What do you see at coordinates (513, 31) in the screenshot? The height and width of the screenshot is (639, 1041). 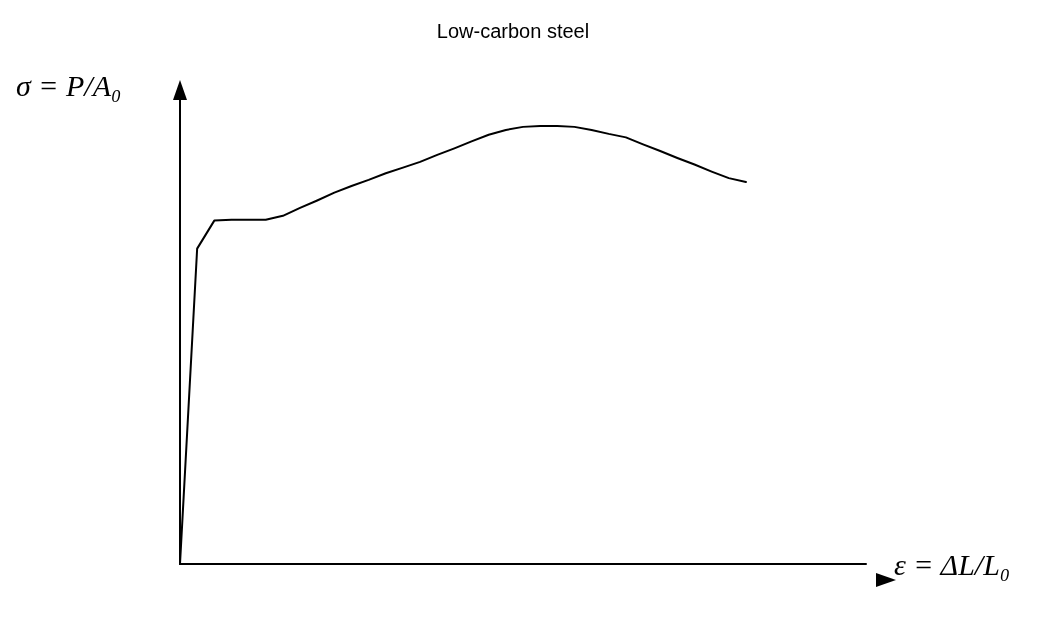 I see `chart-title: Low-carbon steel` at bounding box center [513, 31].